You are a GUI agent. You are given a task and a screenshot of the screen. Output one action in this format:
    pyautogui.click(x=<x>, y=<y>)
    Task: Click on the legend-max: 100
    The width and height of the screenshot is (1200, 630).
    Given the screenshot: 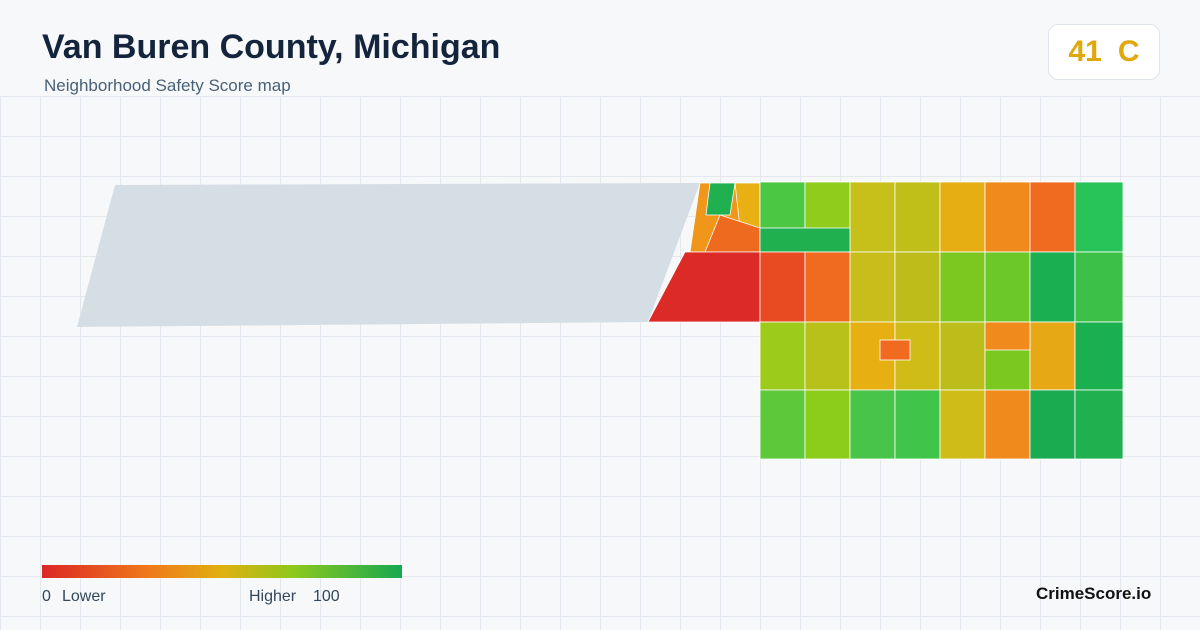 What is the action you would take?
    pyautogui.click(x=326, y=596)
    